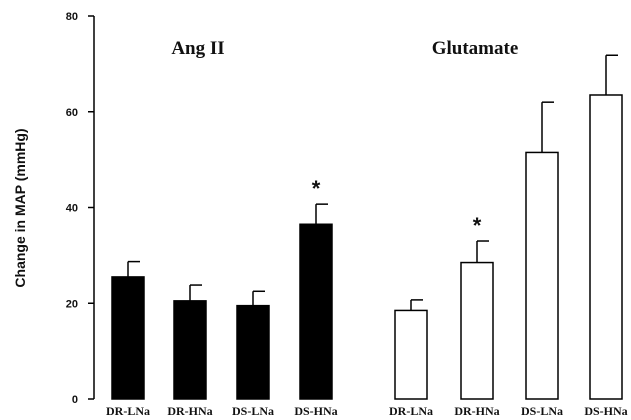  Describe the element at coordinates (75, 400) in the screenshot. I see `y-tick-label: 0` at that location.